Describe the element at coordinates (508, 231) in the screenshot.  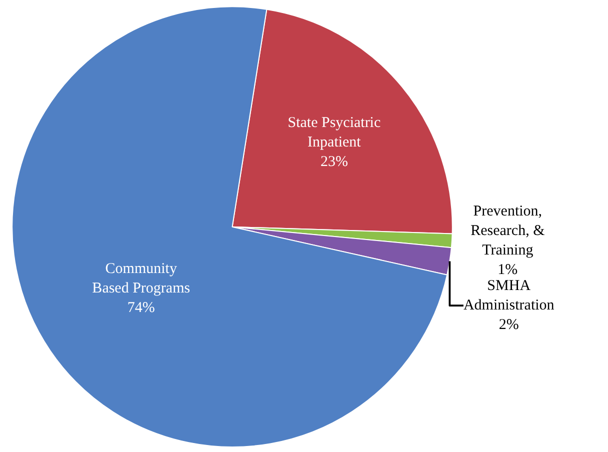
I see `slice-label: Prevention, Research, & Training` at that location.